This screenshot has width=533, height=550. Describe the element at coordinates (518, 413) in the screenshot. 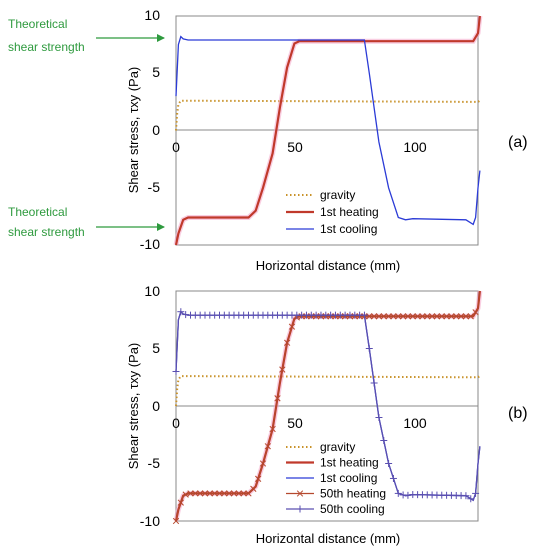

I see `panel-label: (b)` at that location.